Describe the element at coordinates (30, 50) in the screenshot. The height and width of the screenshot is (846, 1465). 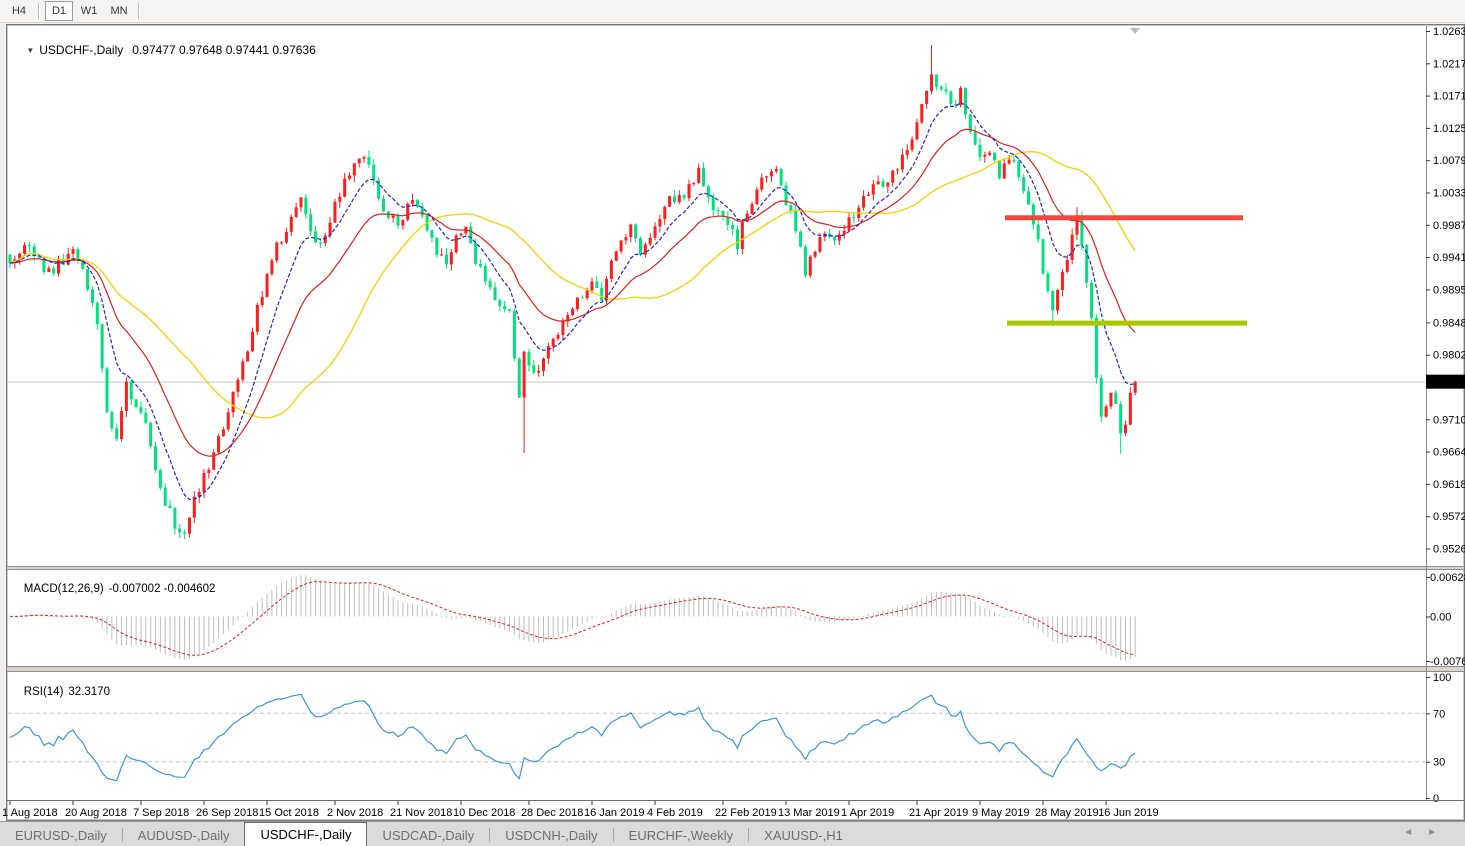
I see `symbol-dropdown-icon: ▼` at that location.